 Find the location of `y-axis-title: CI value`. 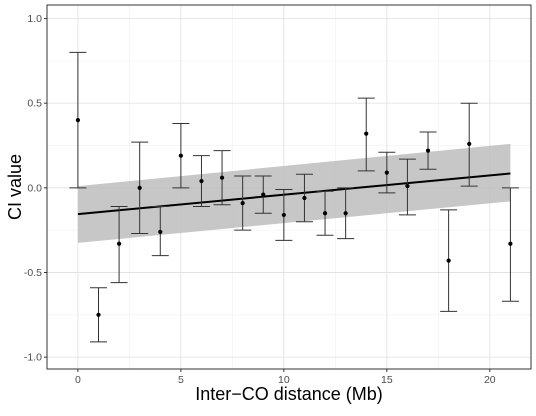

y-axis-title: CI value is located at coordinates (15, 187).